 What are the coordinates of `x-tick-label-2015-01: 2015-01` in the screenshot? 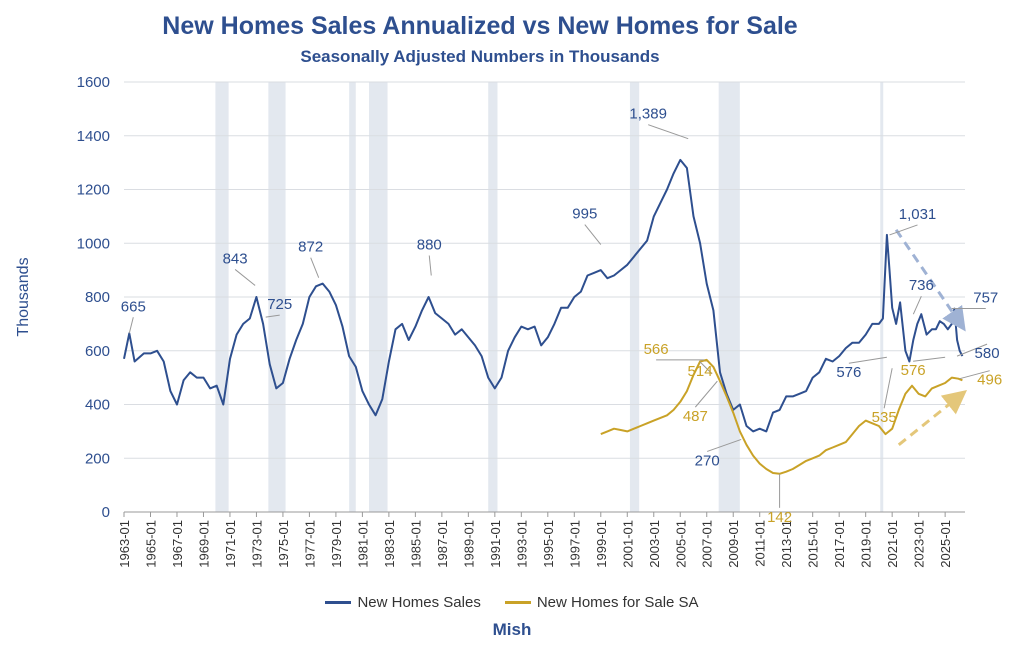 It's located at (813, 544).